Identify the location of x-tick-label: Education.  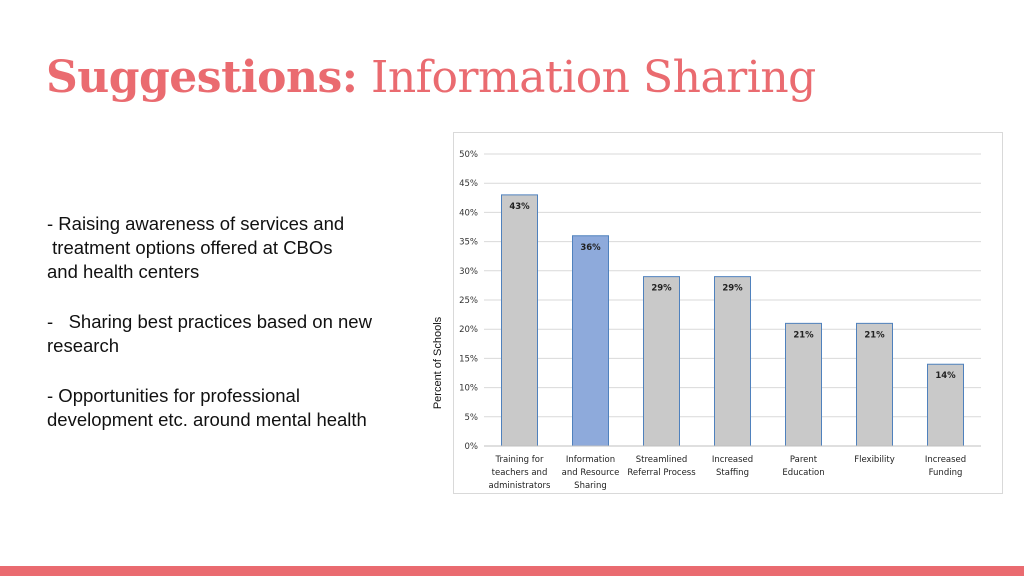
(803, 473).